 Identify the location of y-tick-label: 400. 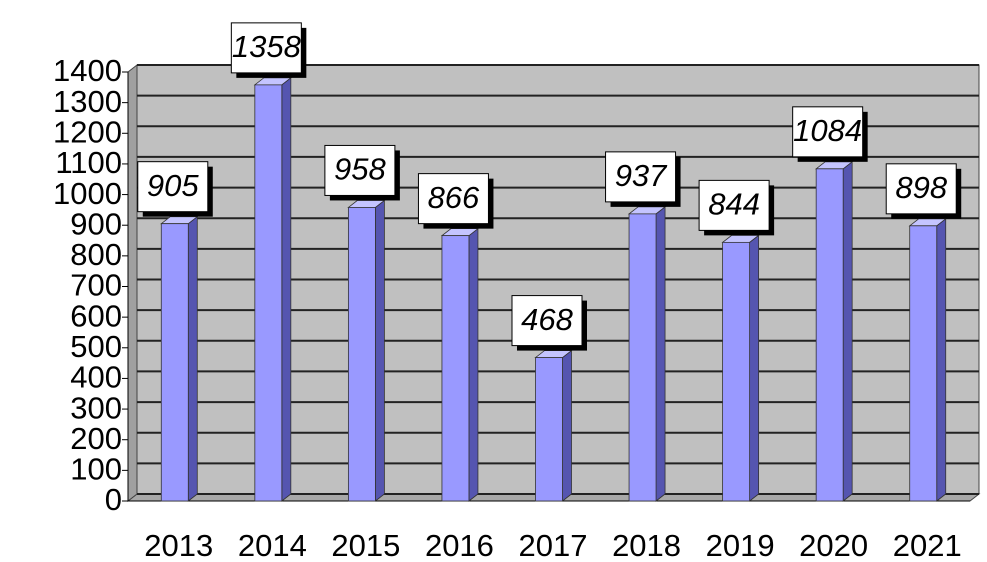
(96, 377).